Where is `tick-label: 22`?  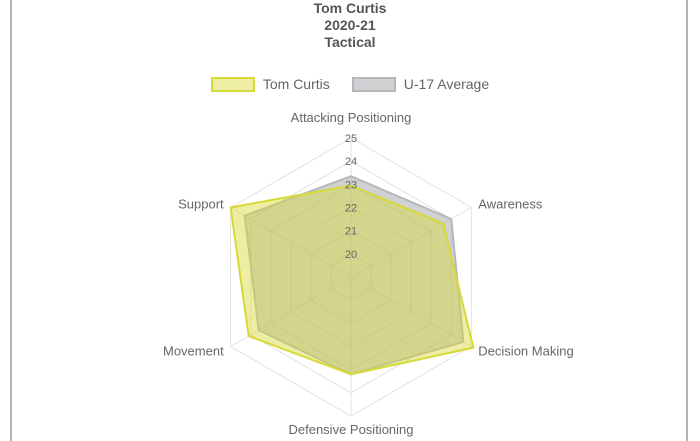
tick-label: 22 is located at coordinates (351, 209).